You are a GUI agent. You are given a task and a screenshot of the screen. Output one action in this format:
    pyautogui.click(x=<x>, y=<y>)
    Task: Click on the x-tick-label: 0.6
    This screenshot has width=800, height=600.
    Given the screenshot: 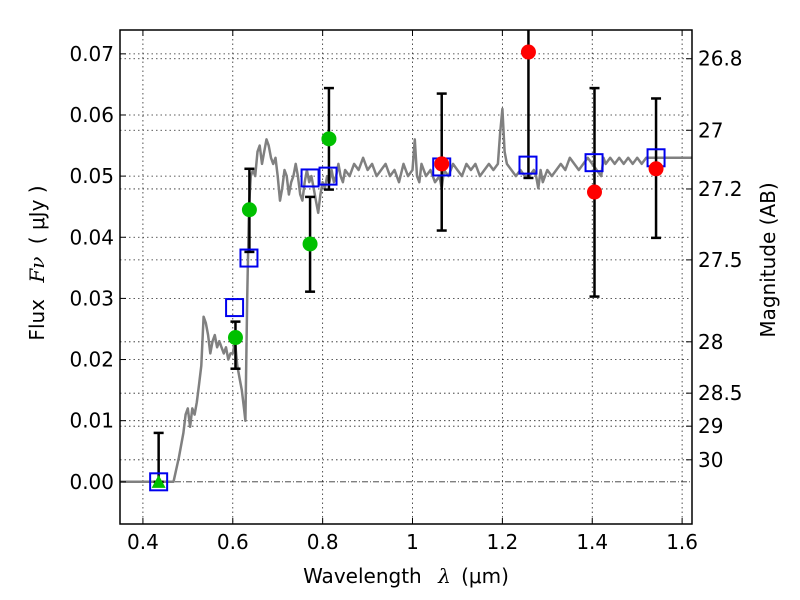 What is the action you would take?
    pyautogui.click(x=233, y=542)
    